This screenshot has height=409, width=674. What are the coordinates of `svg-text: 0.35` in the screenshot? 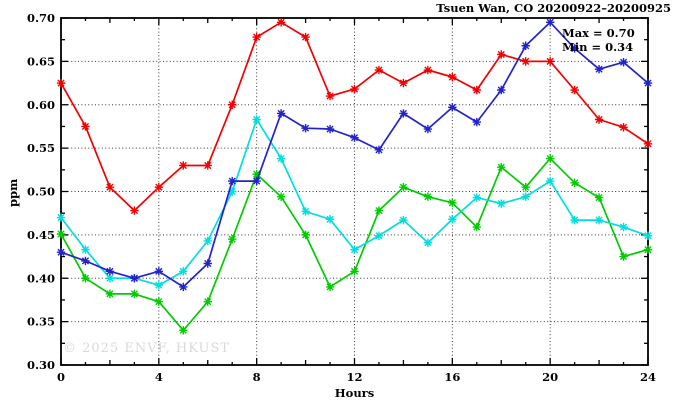 It's located at (41, 322).